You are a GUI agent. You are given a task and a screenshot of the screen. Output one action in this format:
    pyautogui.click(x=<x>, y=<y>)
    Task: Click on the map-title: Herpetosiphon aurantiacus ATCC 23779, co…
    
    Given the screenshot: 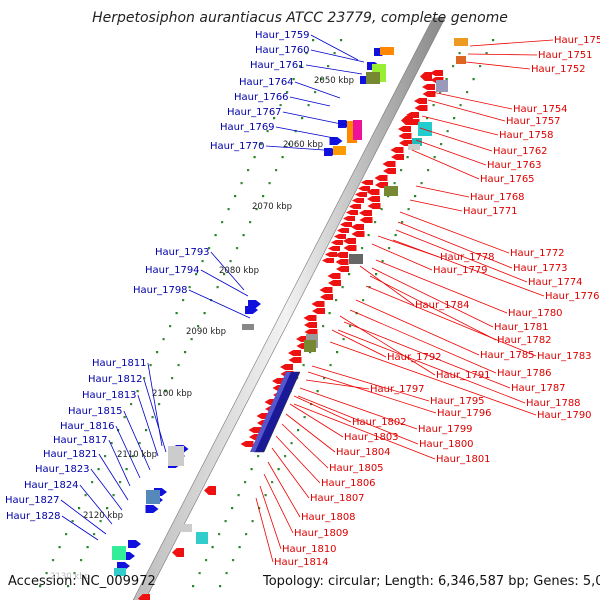 What is the action you would take?
    pyautogui.click(x=300, y=18)
    